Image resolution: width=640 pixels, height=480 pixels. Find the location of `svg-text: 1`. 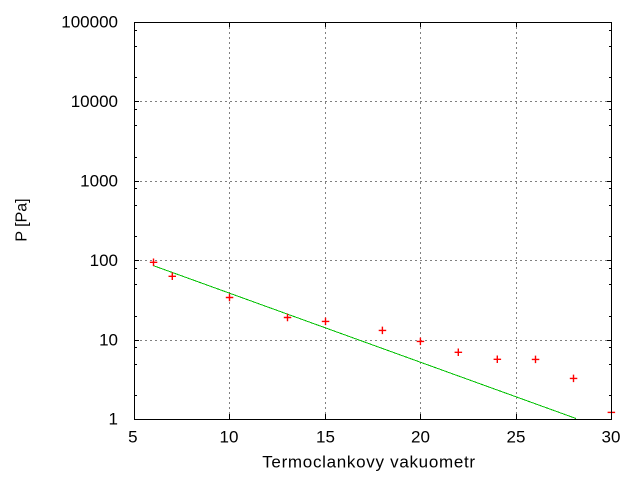

svg-text: 1 is located at coordinates (113, 419).